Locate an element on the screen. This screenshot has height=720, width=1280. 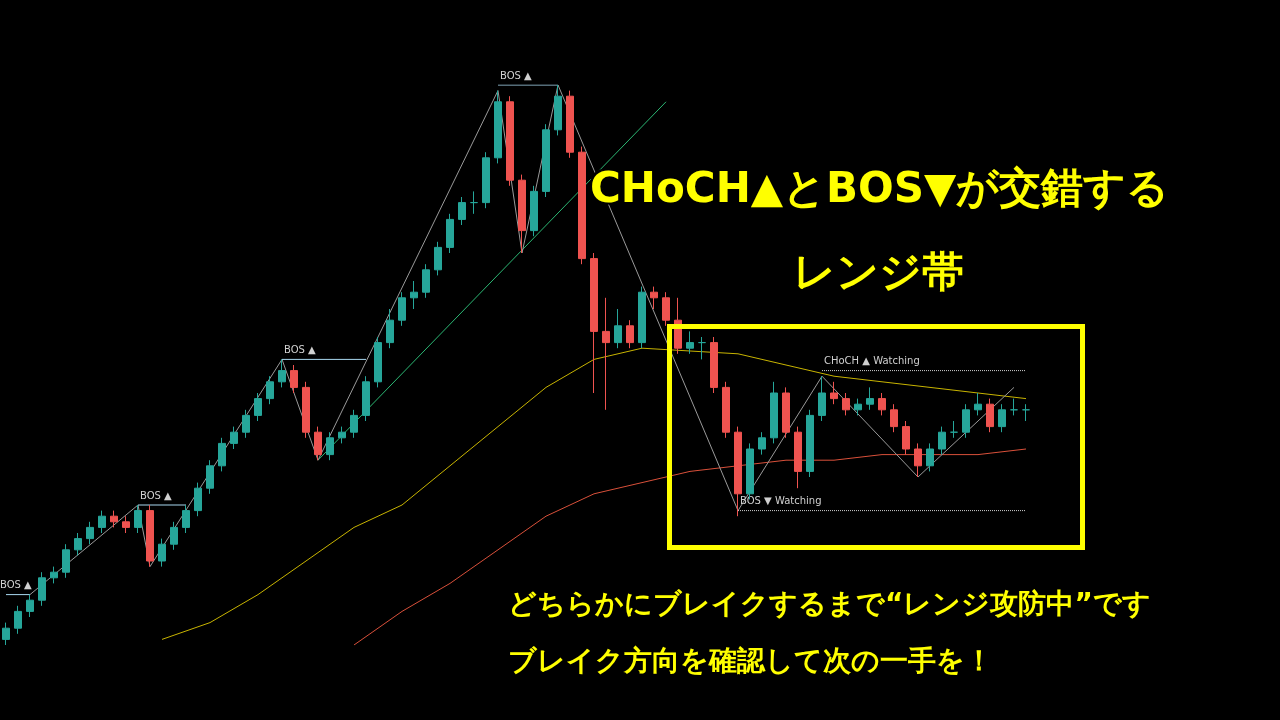
series-label: BOS ▼ Watching is located at coordinates (781, 501).